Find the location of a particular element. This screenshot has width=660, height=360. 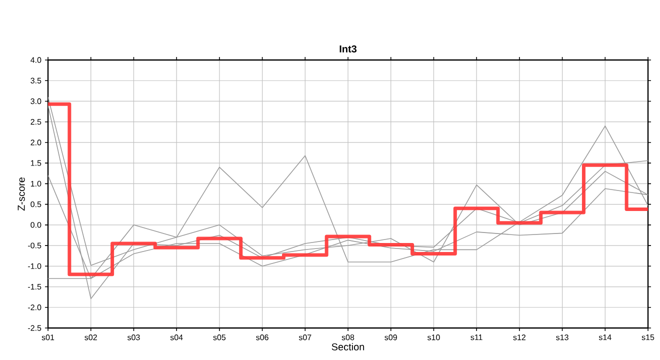

x-tick-label: s05 is located at coordinates (219, 337).